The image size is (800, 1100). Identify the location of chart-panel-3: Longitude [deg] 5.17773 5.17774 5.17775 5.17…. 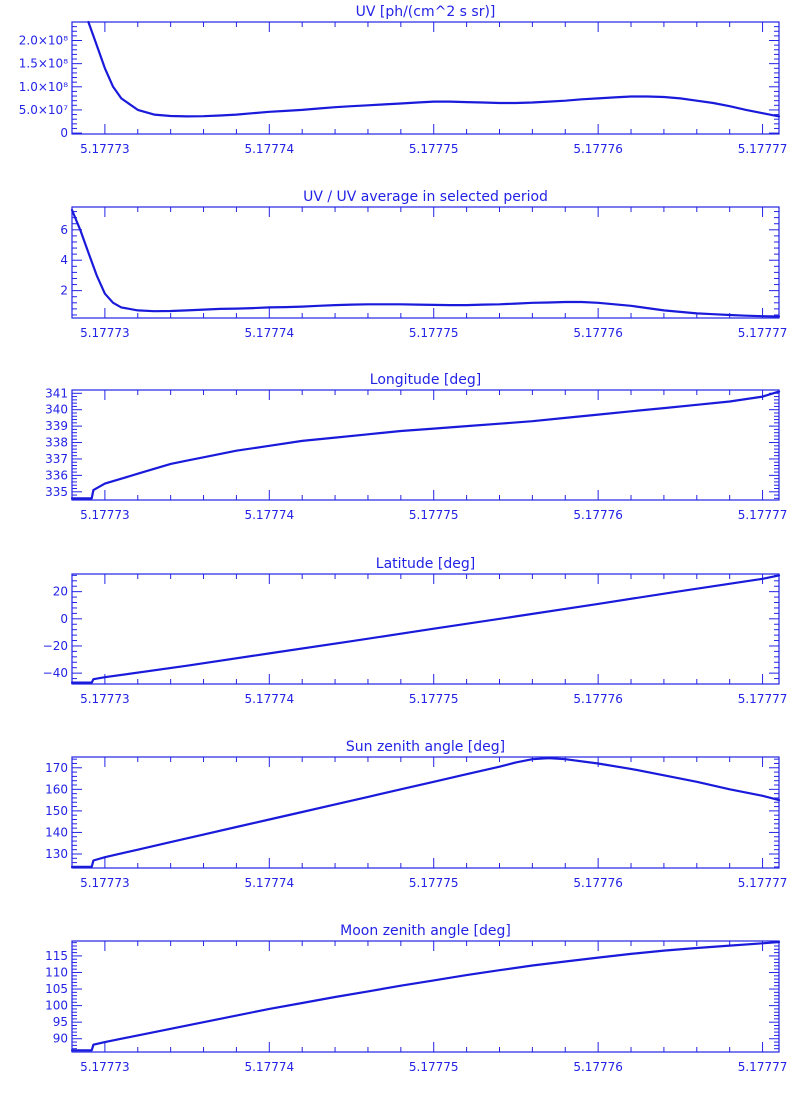
(416, 447).